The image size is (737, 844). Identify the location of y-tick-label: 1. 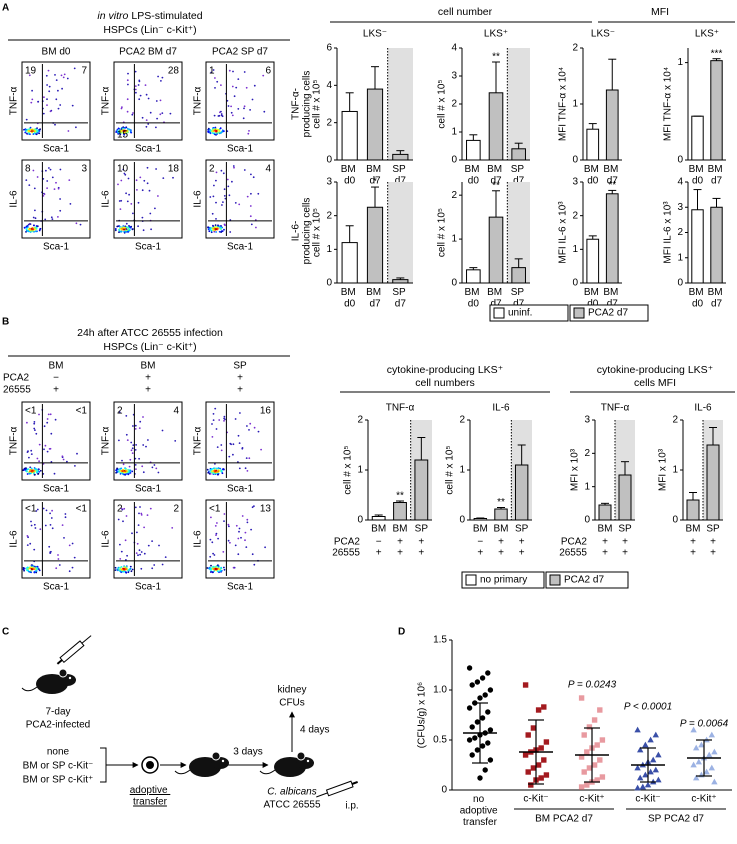
(680, 257).